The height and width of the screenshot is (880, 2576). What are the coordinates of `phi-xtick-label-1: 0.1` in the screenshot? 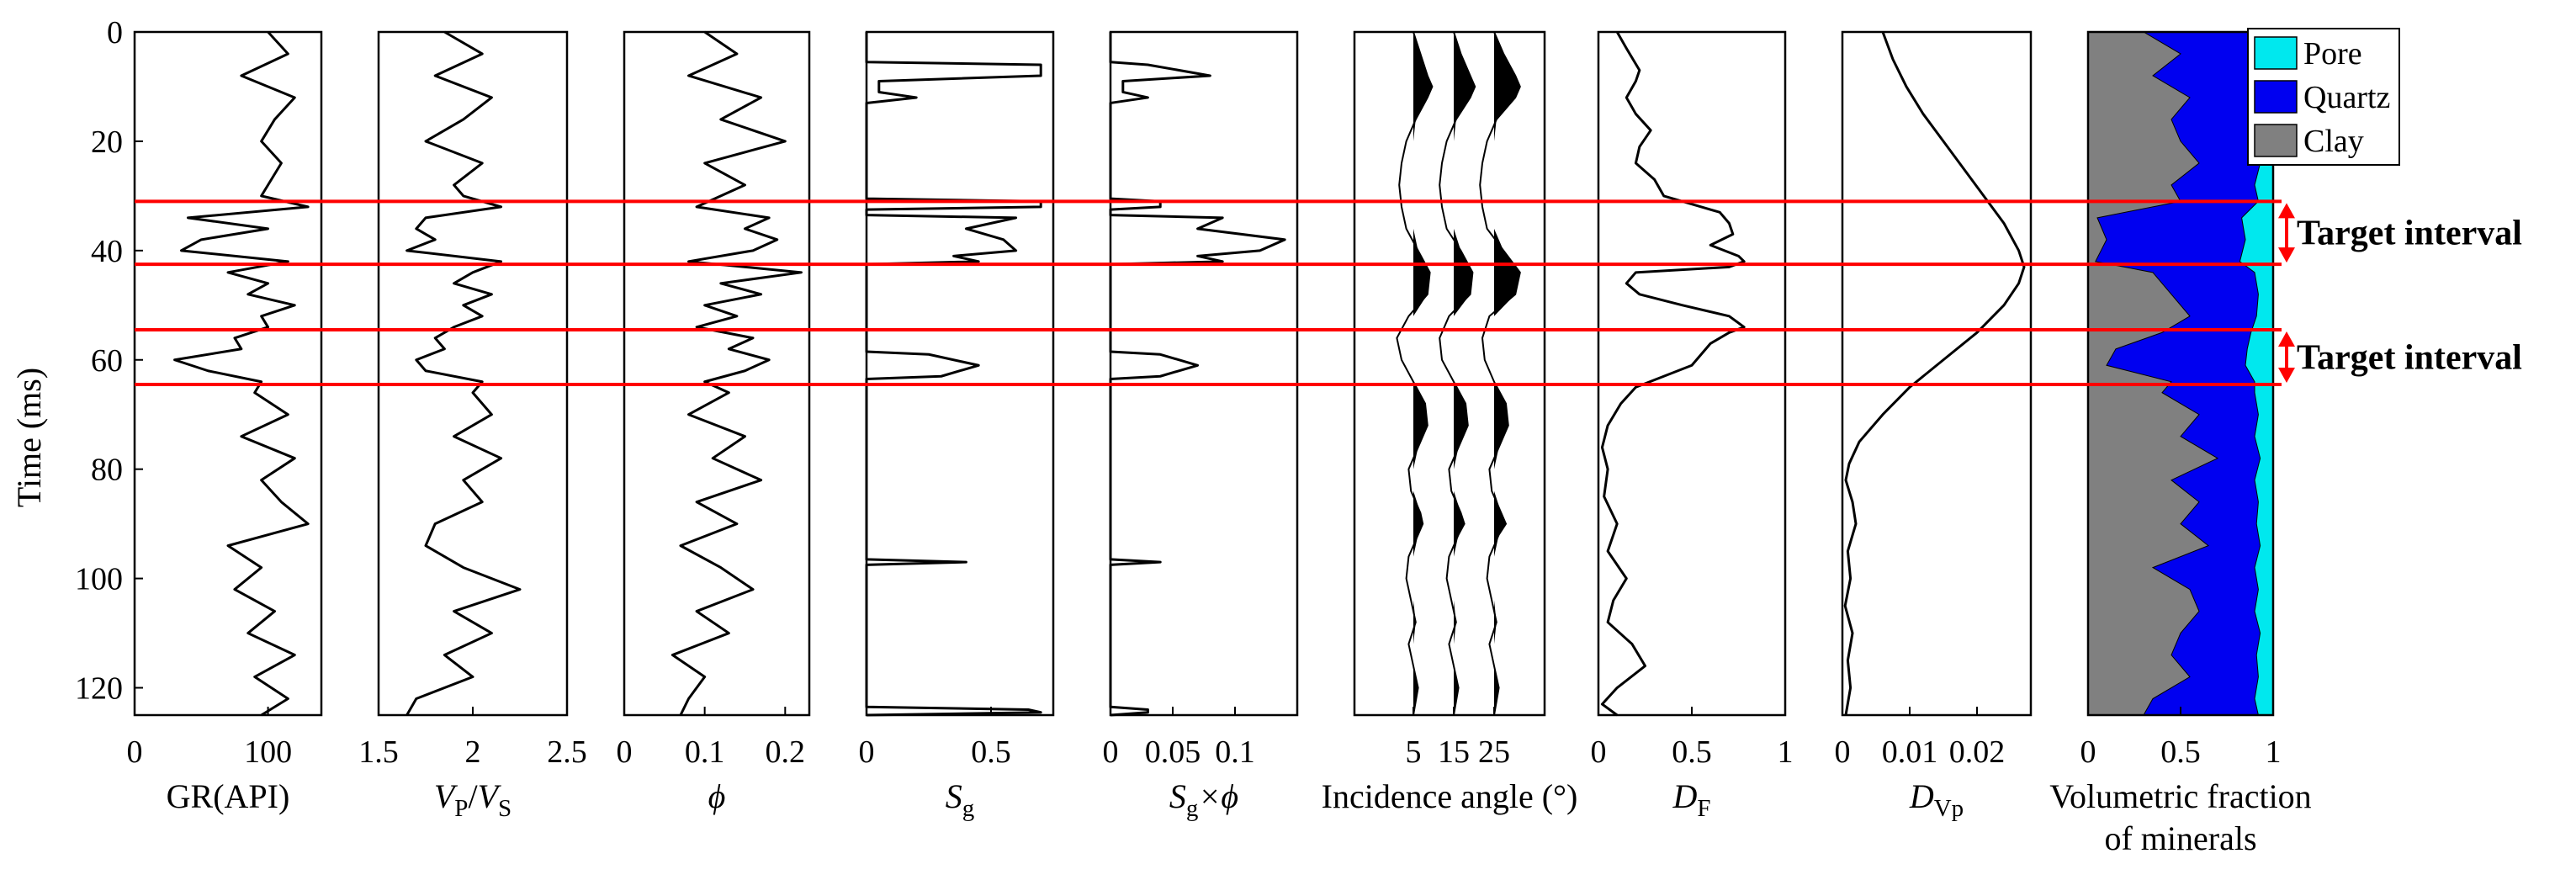 It's located at (705, 752).